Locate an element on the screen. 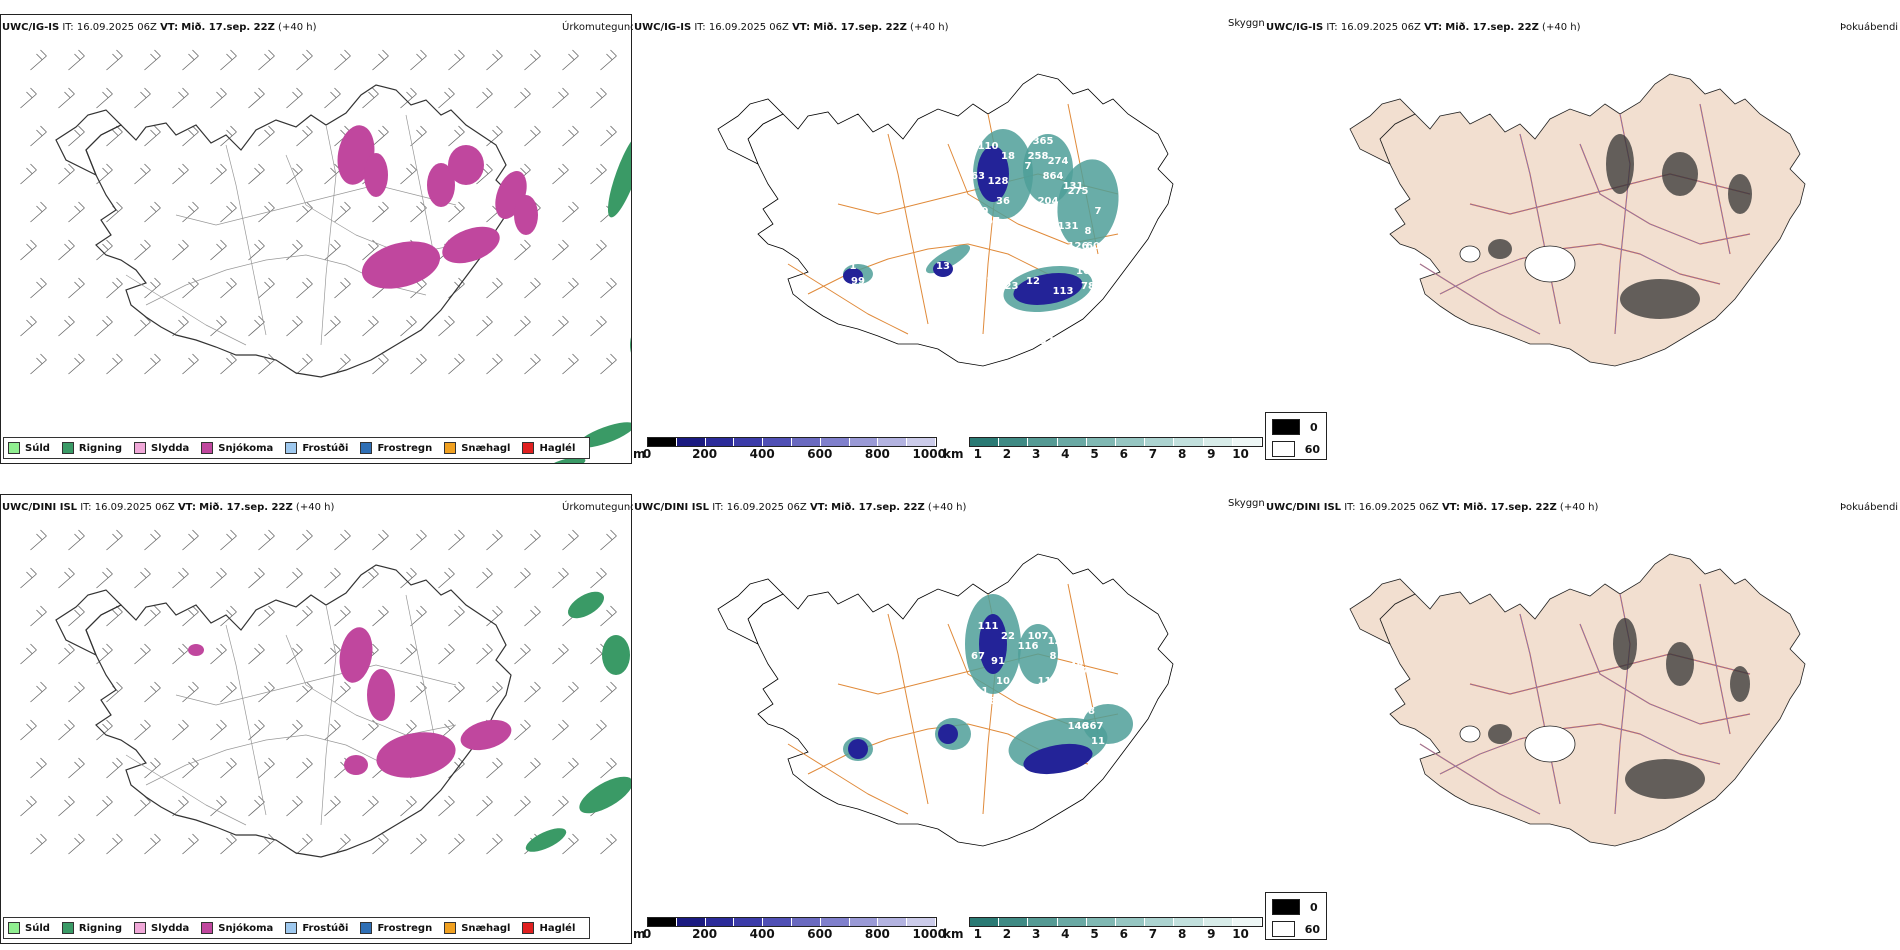 This screenshot has width=1900, height=950. iceland-outline is located at coordinates (1577, 220).